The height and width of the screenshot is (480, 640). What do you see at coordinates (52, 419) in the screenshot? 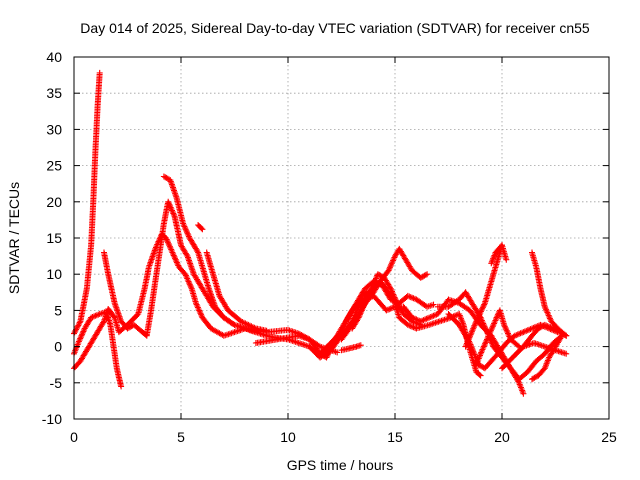
I see `y-tick-label: -10` at bounding box center [52, 419].